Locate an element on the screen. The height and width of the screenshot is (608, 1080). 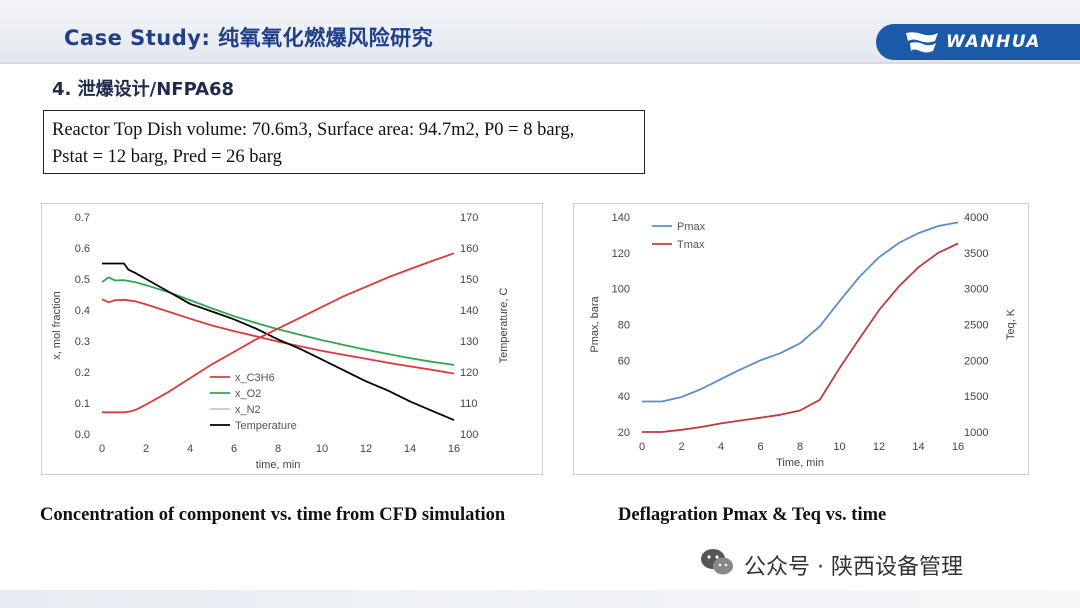
y2-tick-label: 150 is located at coordinates (469, 280).